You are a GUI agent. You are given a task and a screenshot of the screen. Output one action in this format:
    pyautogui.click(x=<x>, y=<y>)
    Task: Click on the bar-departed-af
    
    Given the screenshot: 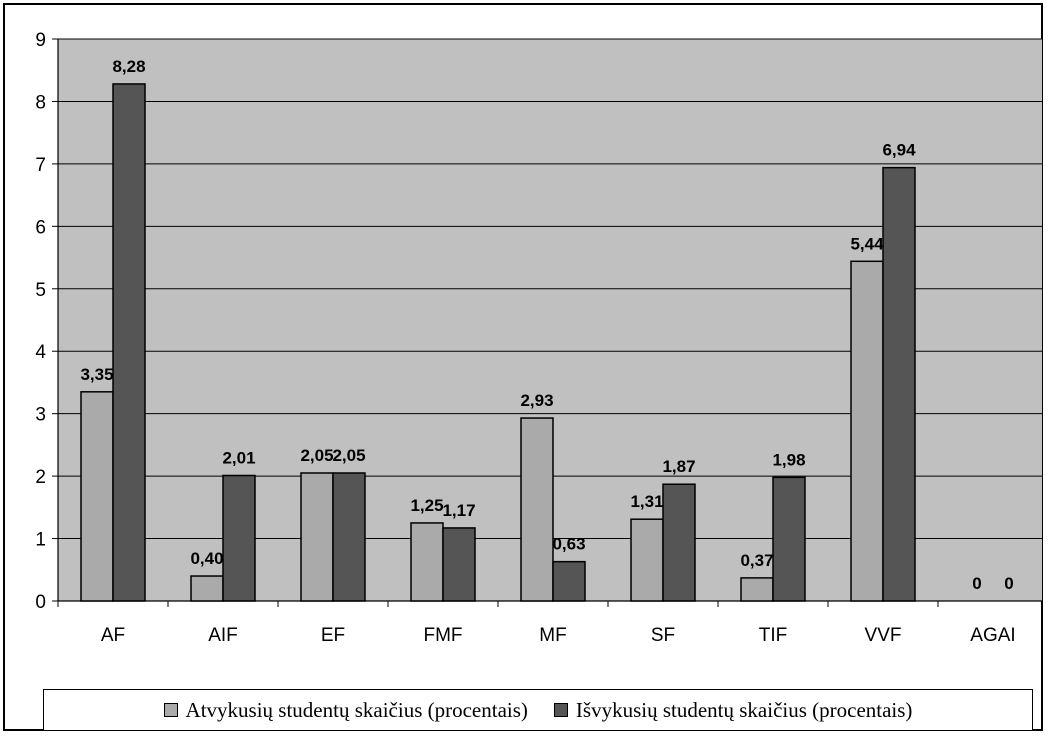 What is the action you would take?
    pyautogui.click(x=129, y=342)
    